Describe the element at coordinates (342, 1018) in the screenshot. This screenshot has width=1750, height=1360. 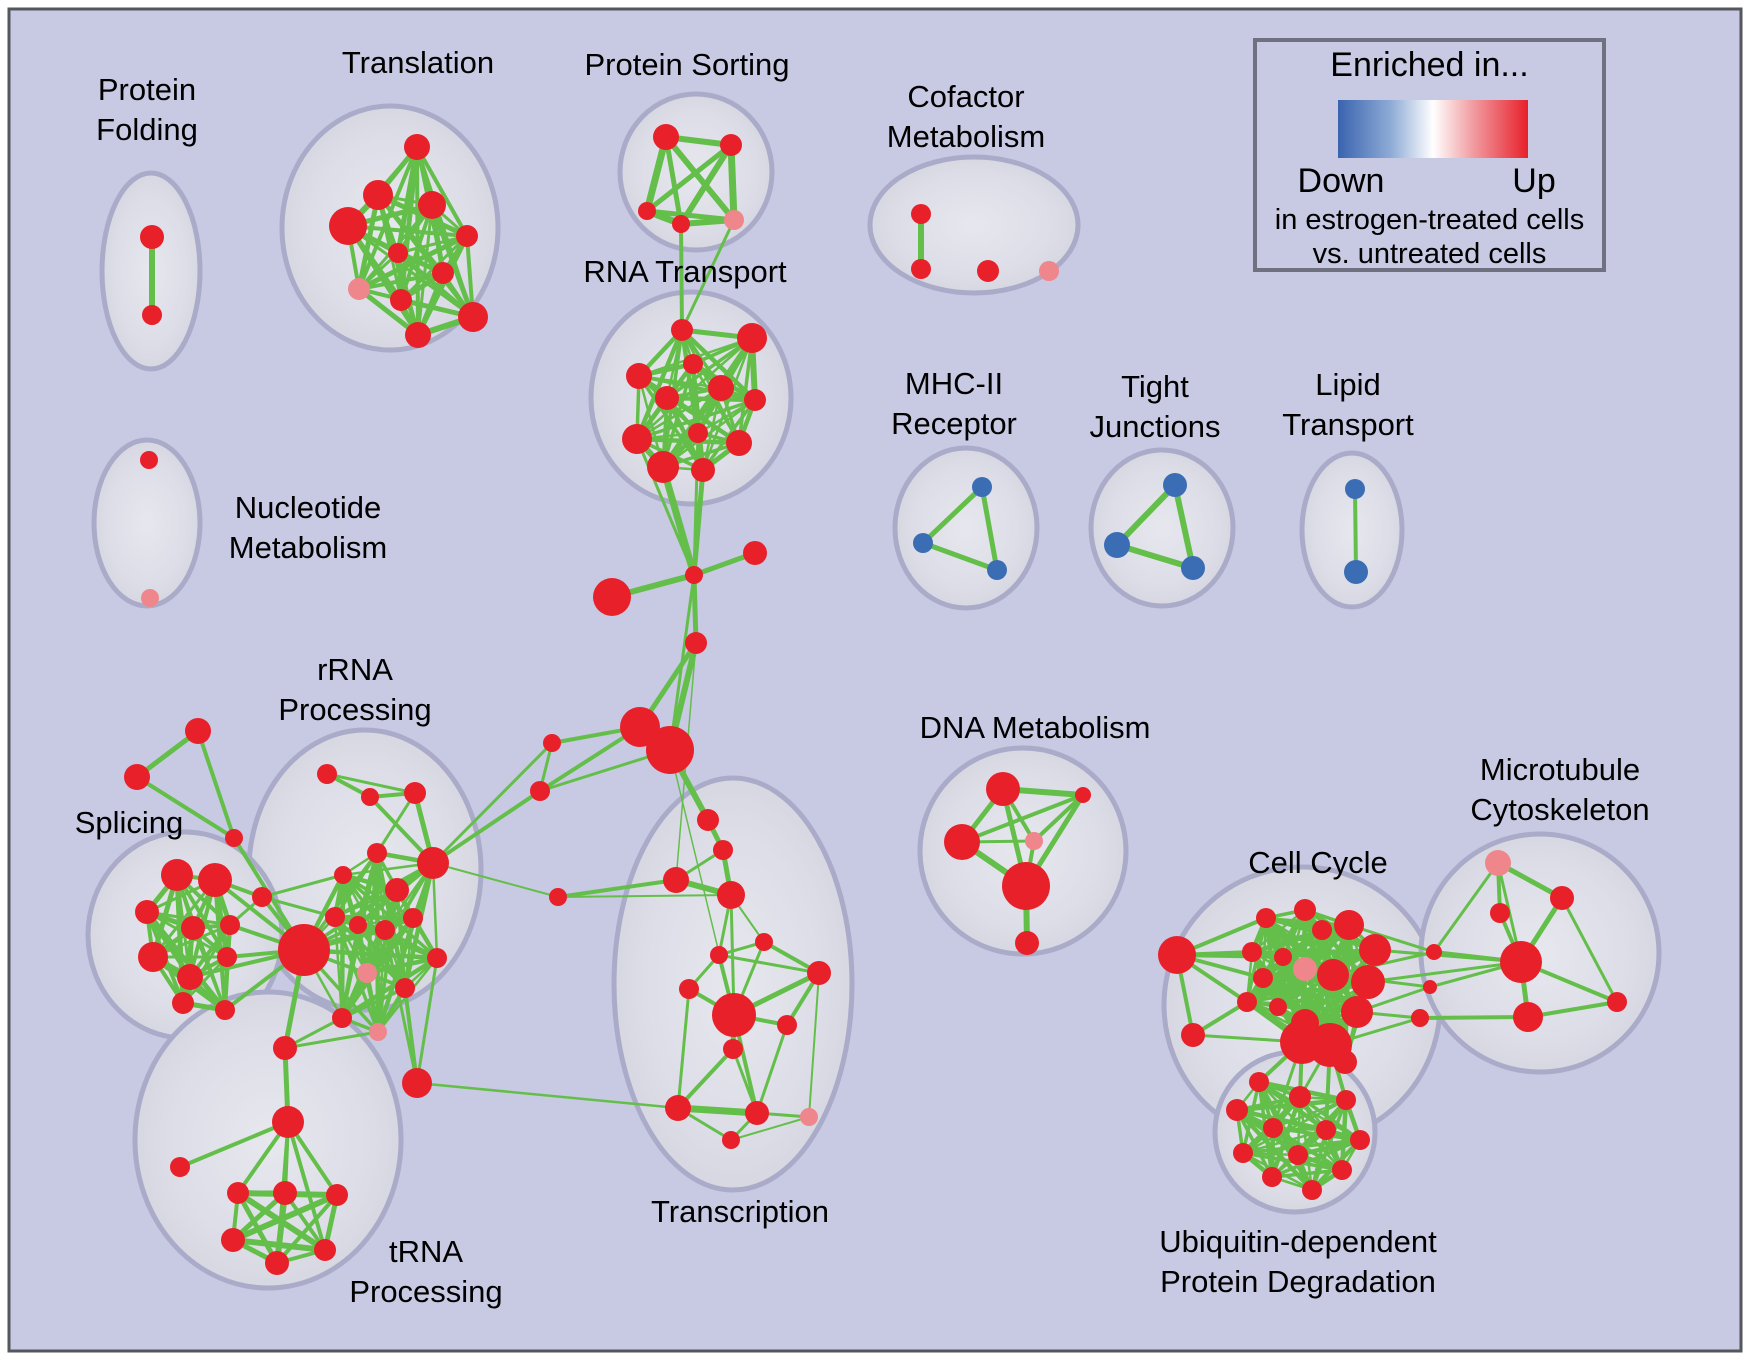
I see `node-rr15` at that location.